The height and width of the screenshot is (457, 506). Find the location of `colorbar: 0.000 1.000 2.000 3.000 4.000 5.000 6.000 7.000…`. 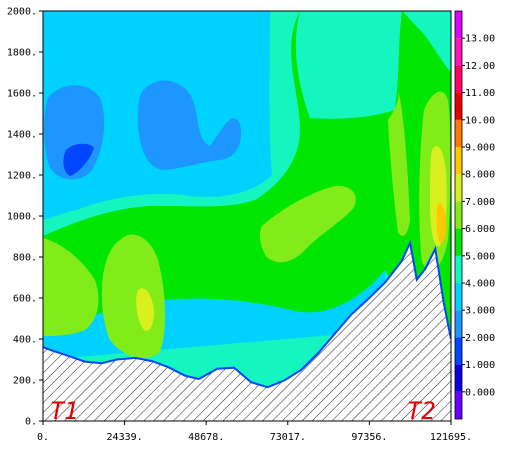

colorbar: 0.000 1.000 2.000 3.000 4.000 5.000 6.000 7.000… is located at coordinates (474, 215).